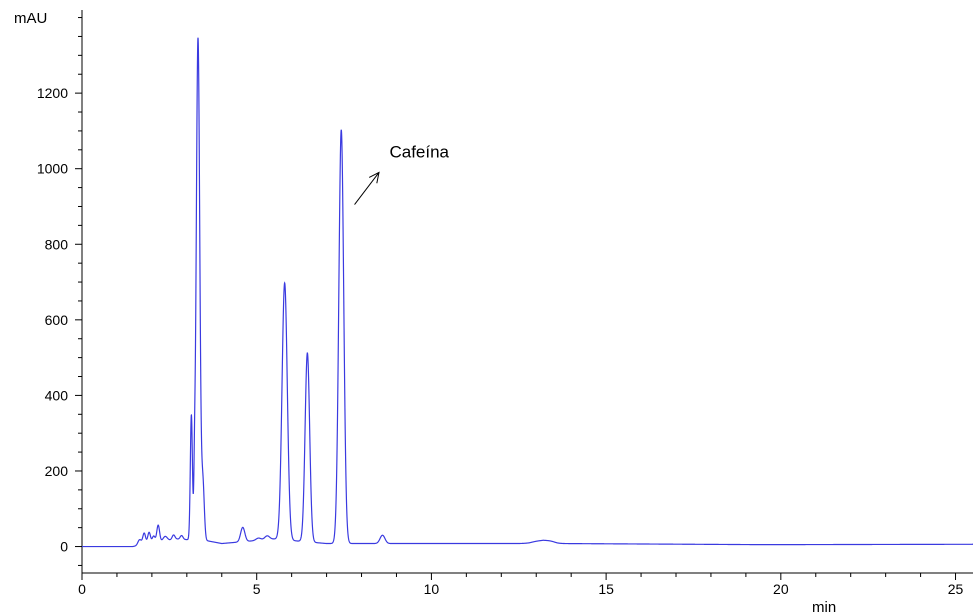 This screenshot has width=973, height=616. Describe the element at coordinates (57, 320) in the screenshot. I see `y-tick-label: 600` at that location.